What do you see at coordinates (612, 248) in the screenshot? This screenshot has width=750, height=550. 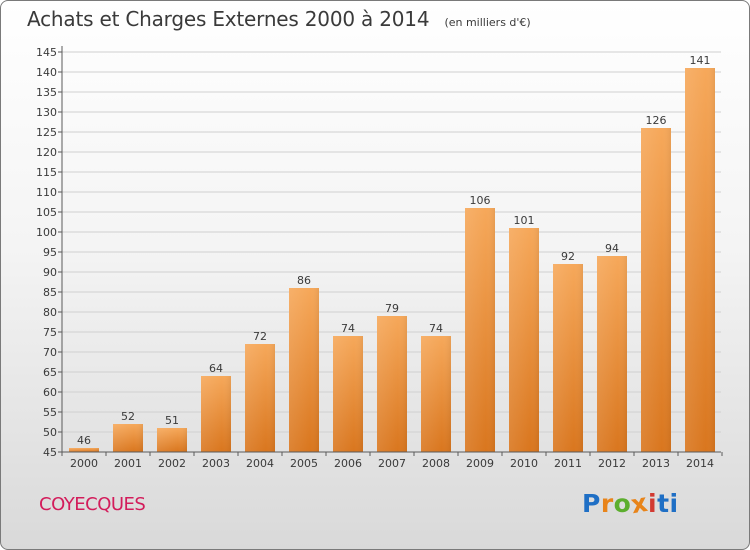 I see `data-label: 94` at bounding box center [612, 248].